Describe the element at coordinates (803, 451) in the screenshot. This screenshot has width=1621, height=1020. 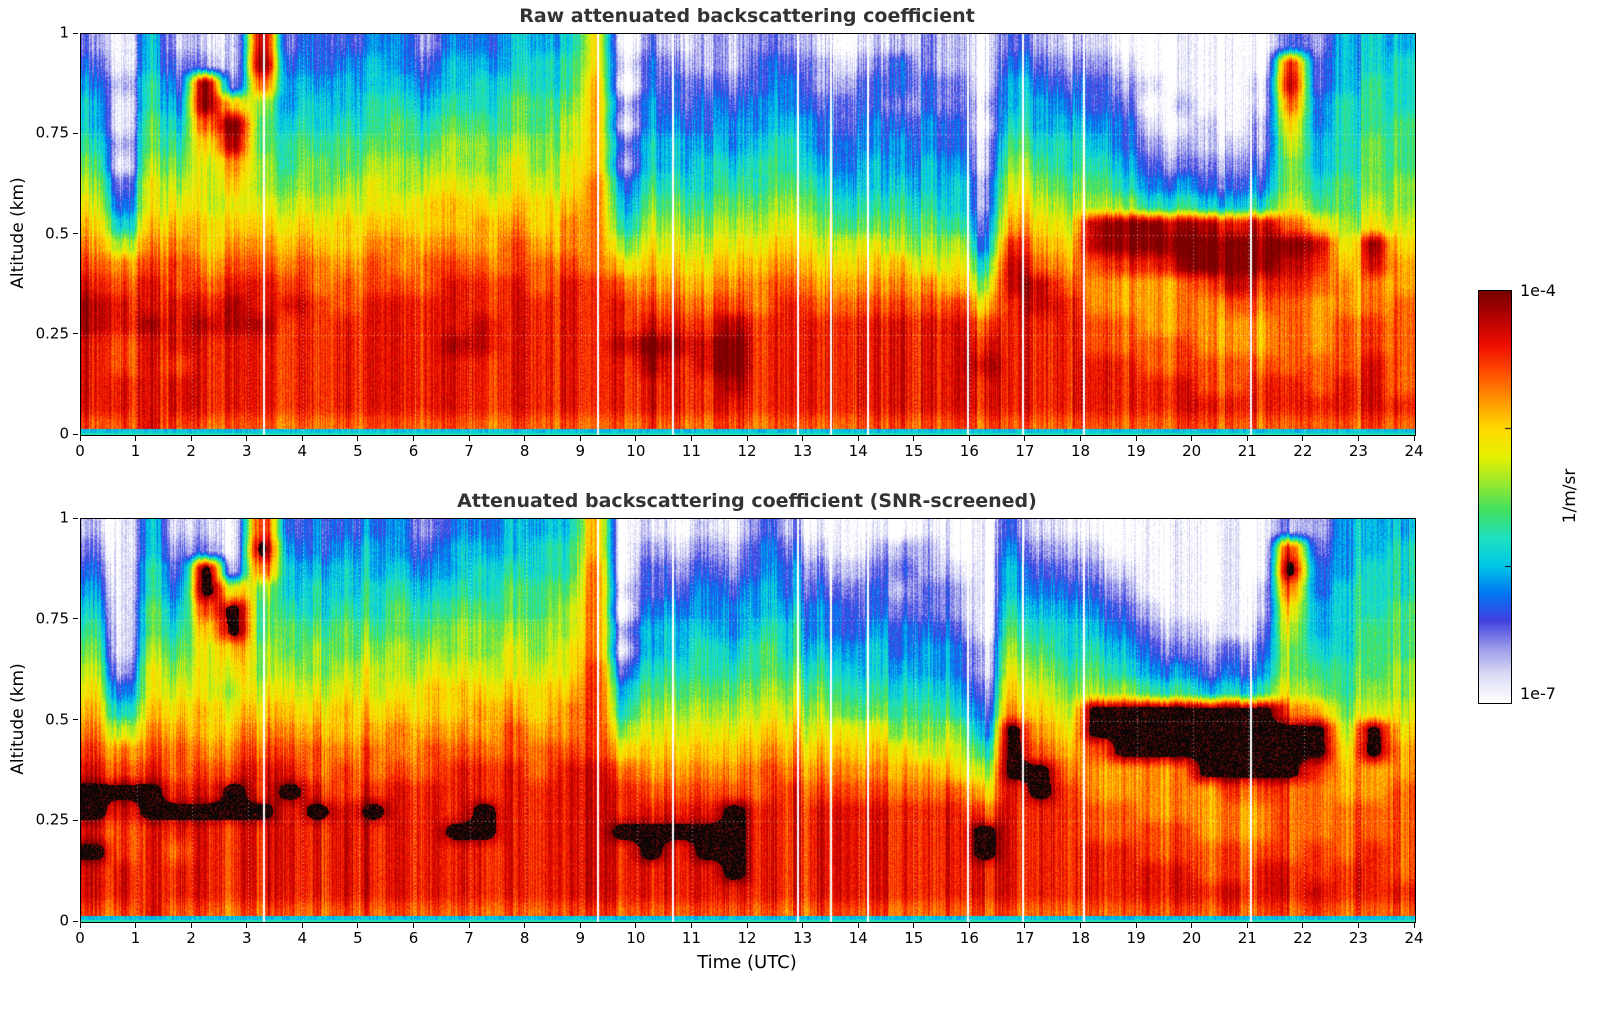
I see `x-tick-label: 13` at that location.